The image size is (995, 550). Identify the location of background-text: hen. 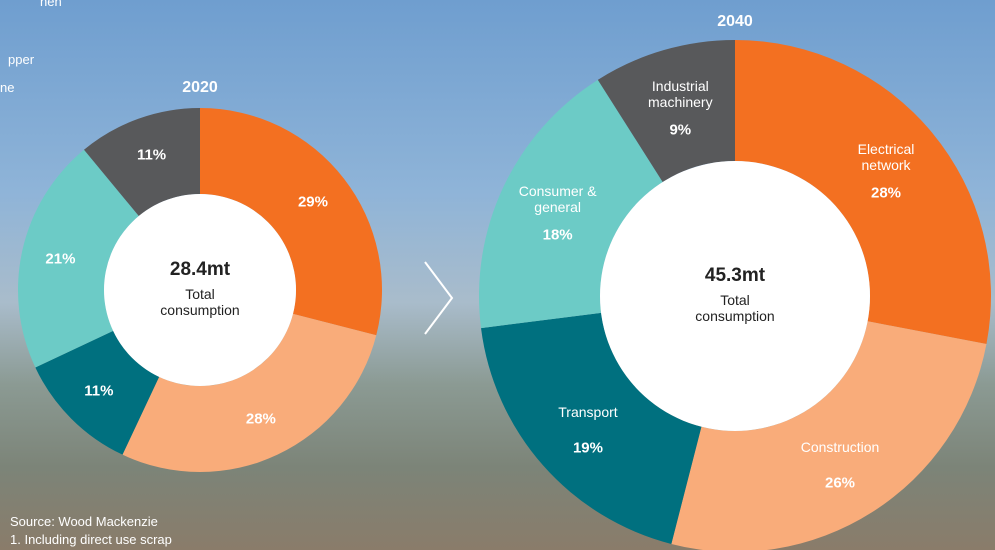
(51, 4).